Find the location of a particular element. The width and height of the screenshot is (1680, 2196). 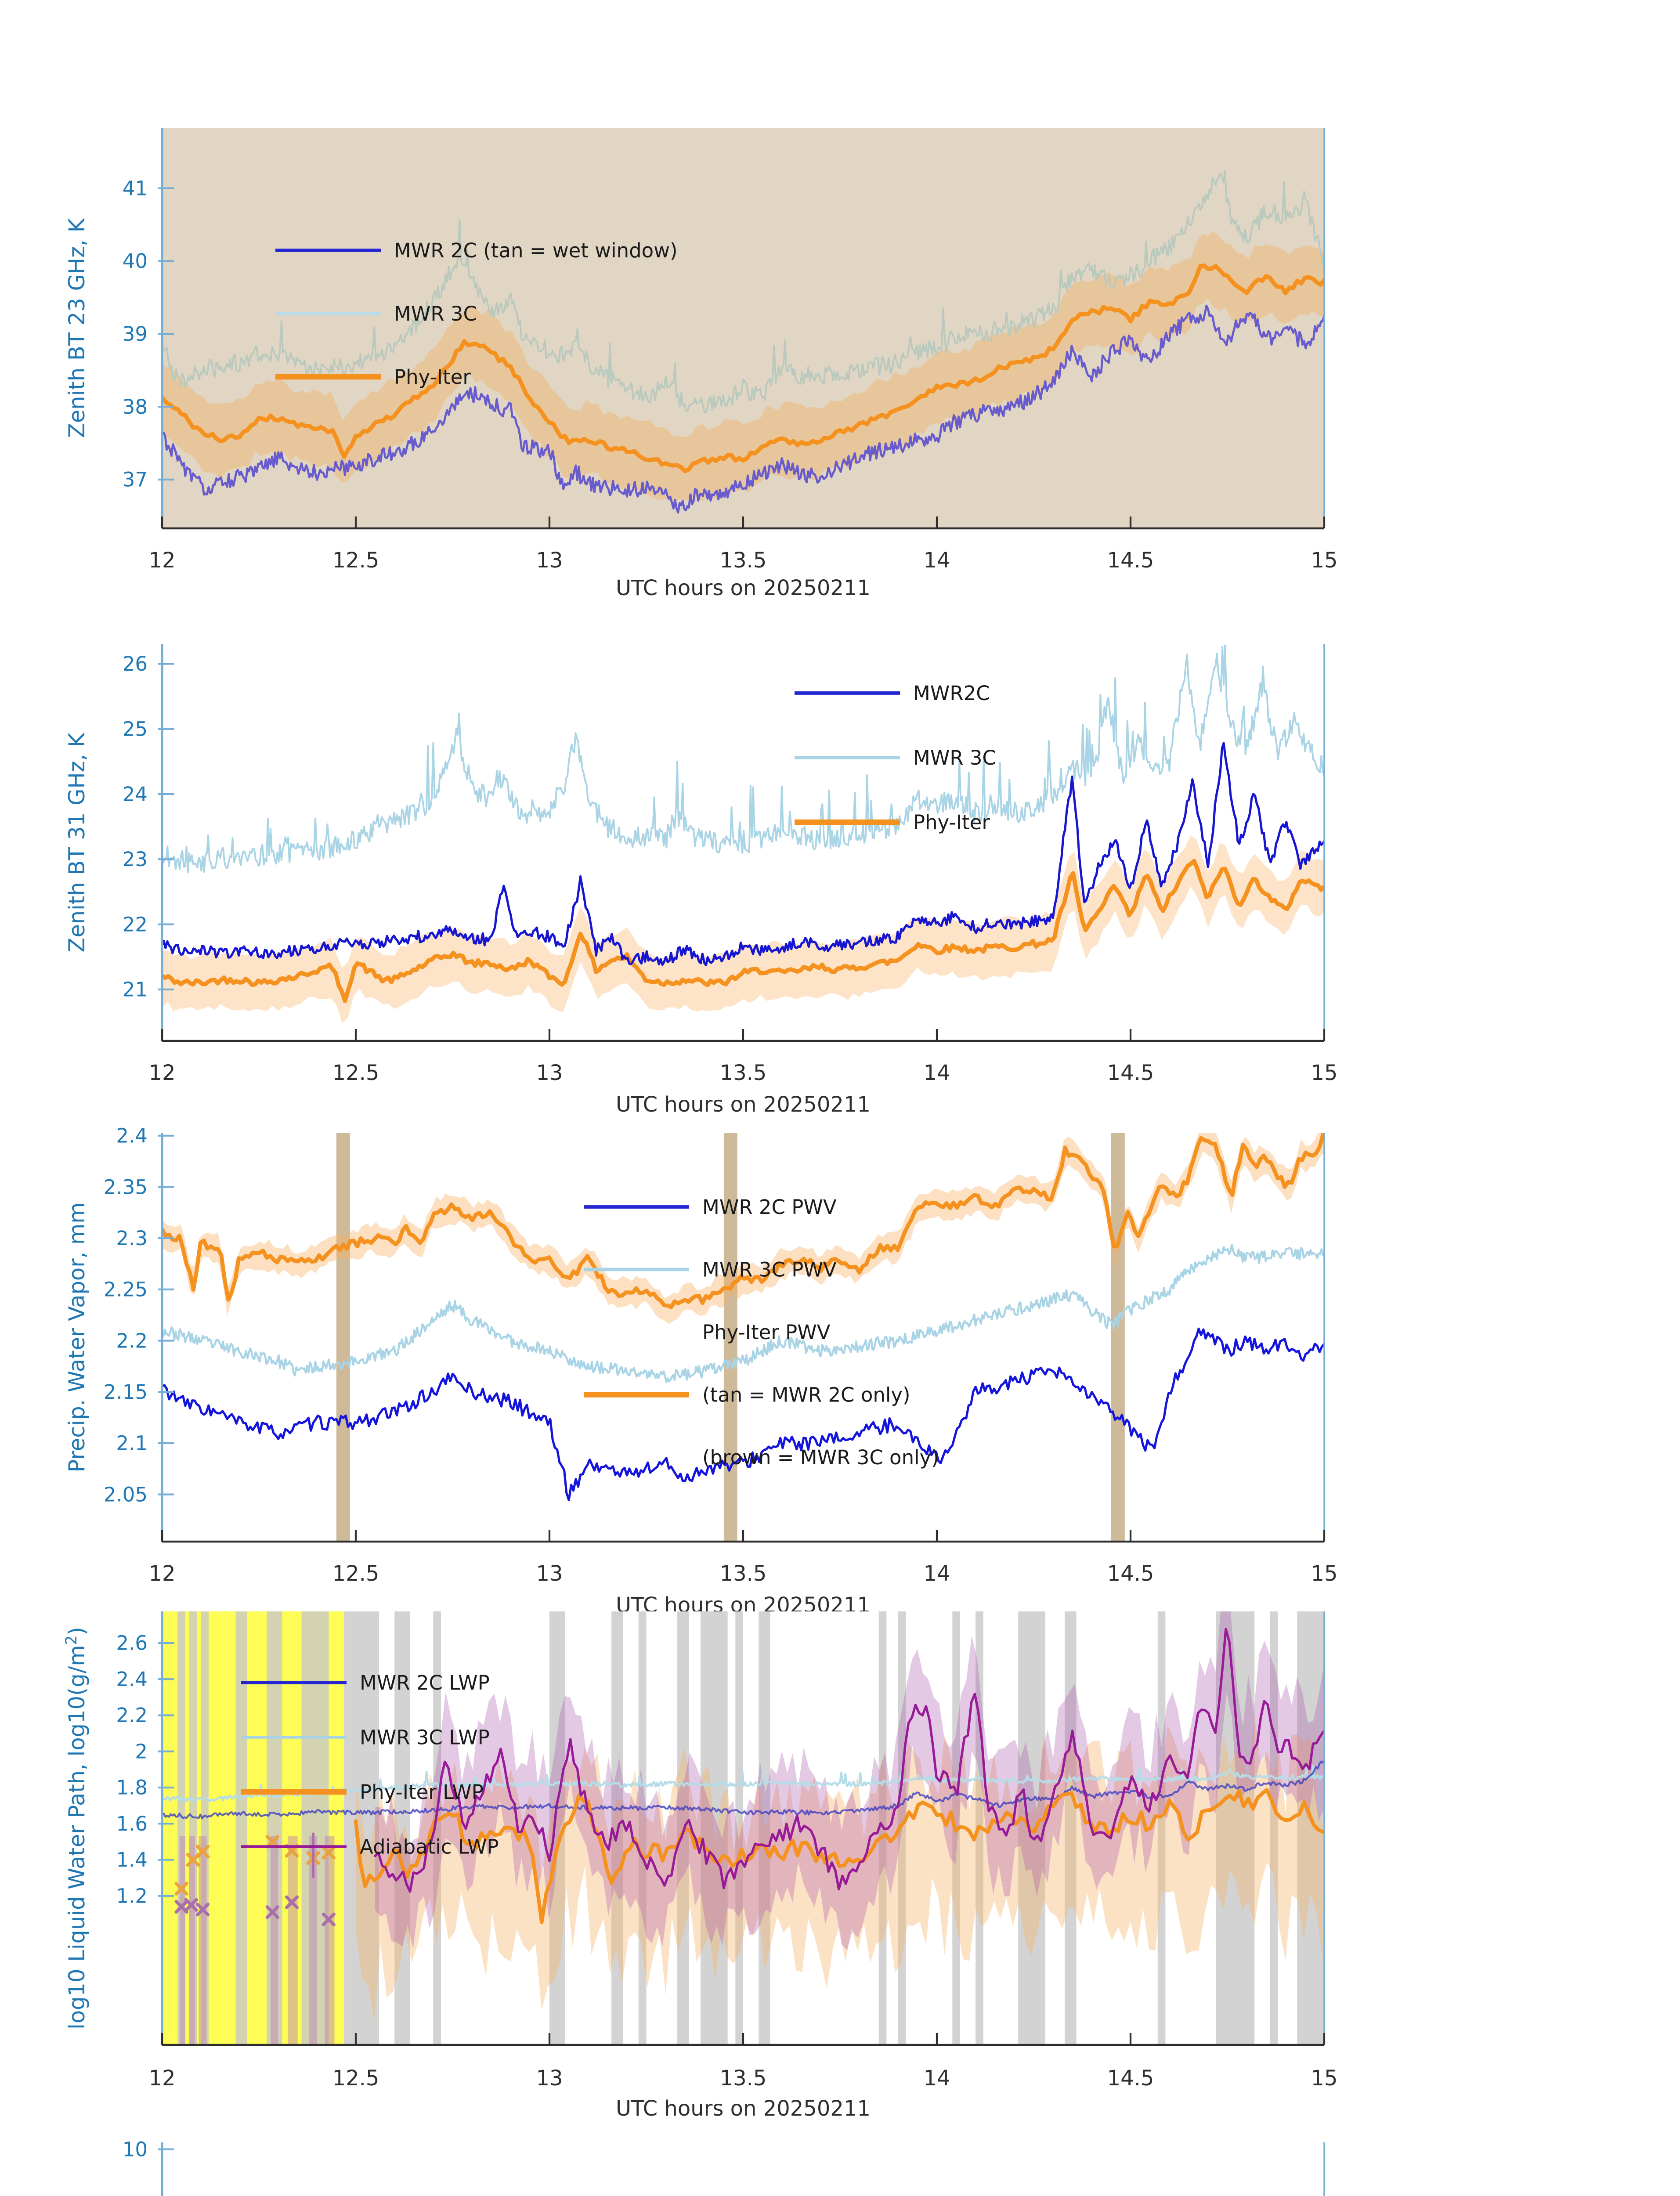

x-tick-label: 14.5 is located at coordinates (1130, 560).